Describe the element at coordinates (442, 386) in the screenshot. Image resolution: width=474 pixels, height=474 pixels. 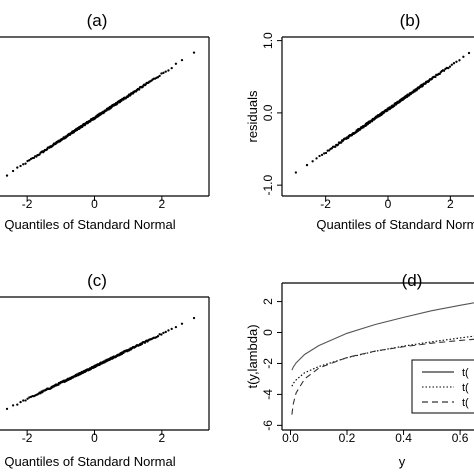
I see `legend: t(t(t(` at that location.